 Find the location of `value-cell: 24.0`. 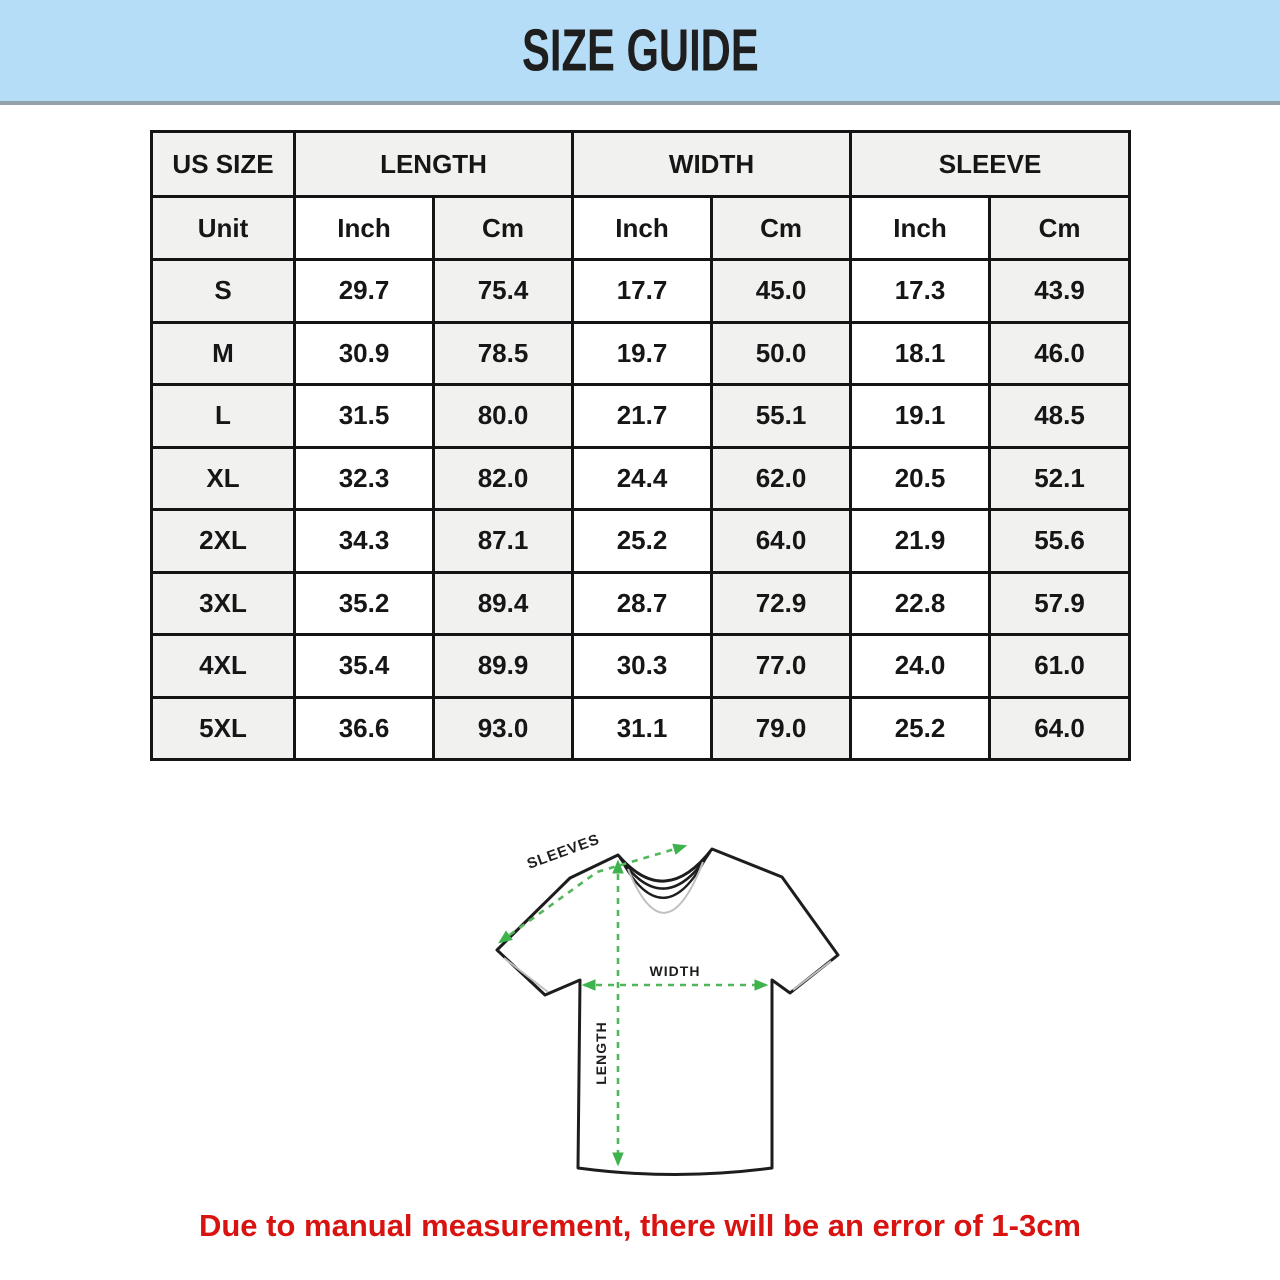

value-cell: 24.0 is located at coordinates (920, 666).